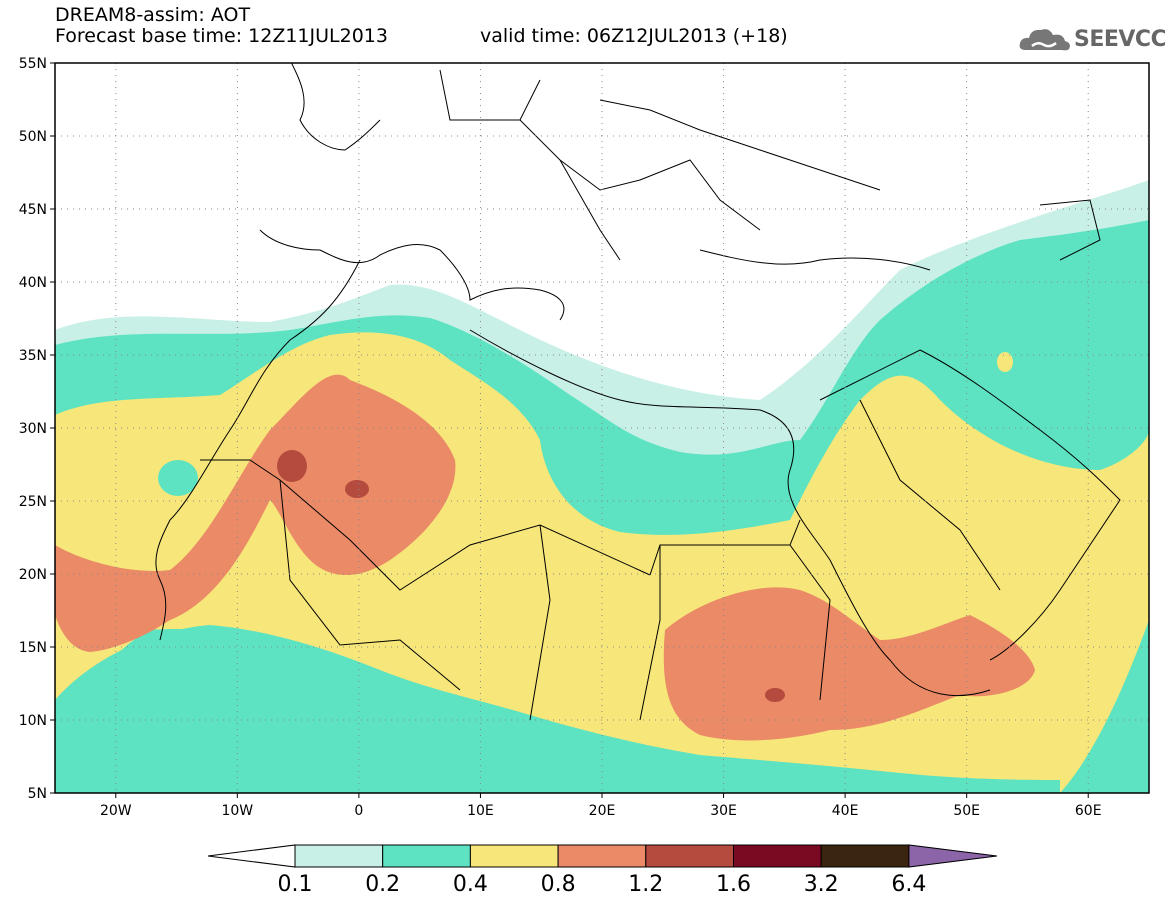 Image resolution: width=1165 pixels, height=905 pixels. Describe the element at coordinates (821, 884) in the screenshot. I see `legend-label: 3.2` at that location.